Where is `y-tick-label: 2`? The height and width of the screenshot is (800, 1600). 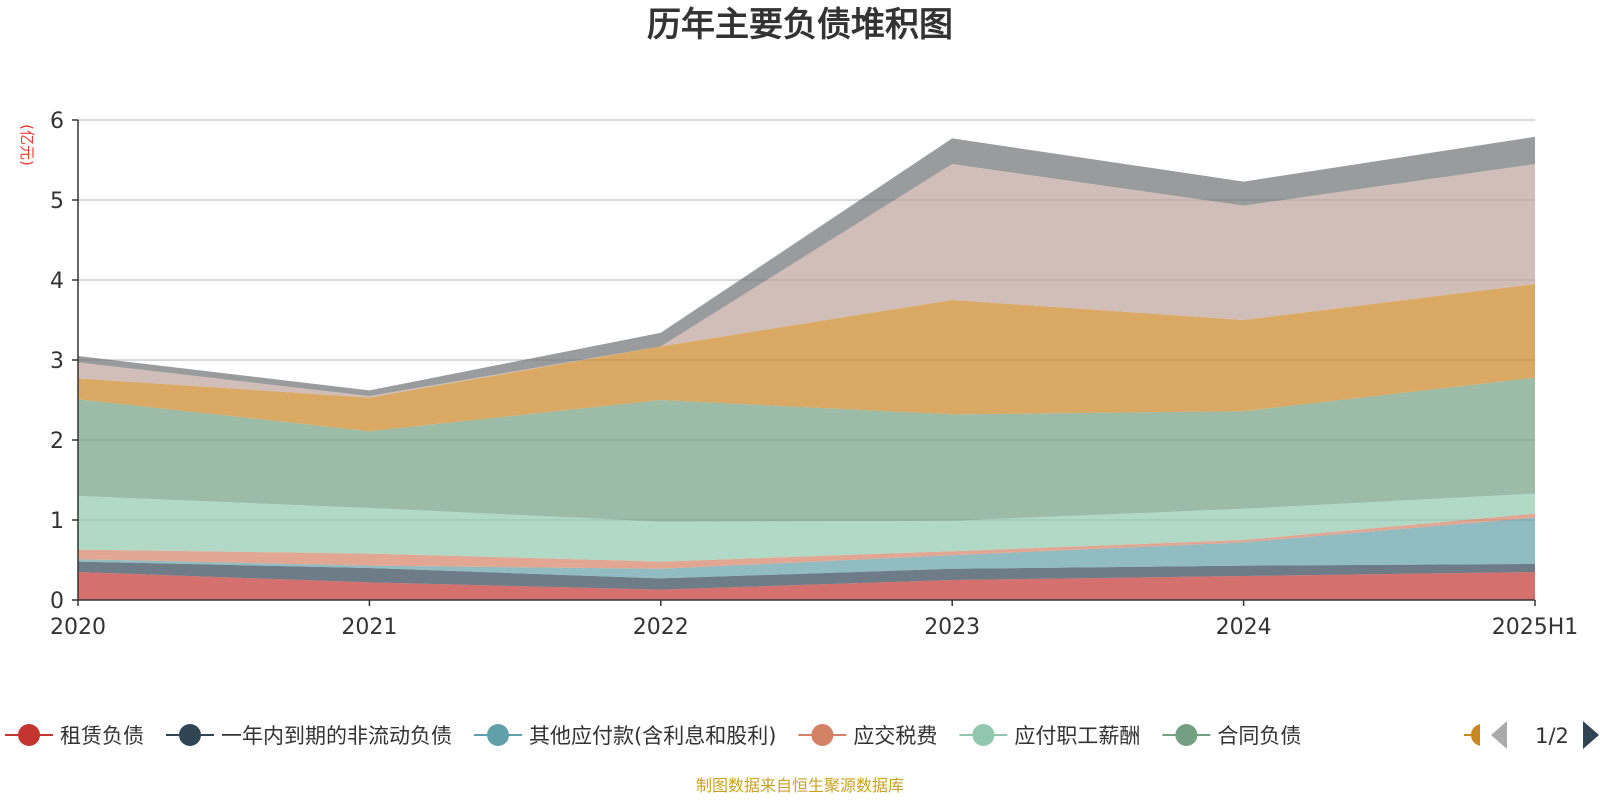 y-tick-label: 2 is located at coordinates (57, 441).